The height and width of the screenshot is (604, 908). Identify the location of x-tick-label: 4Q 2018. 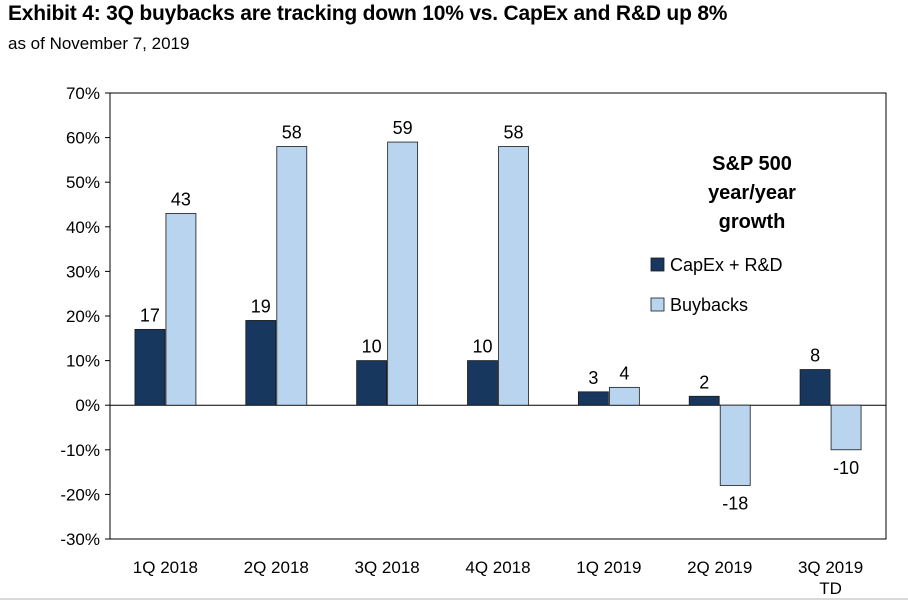
(497, 567).